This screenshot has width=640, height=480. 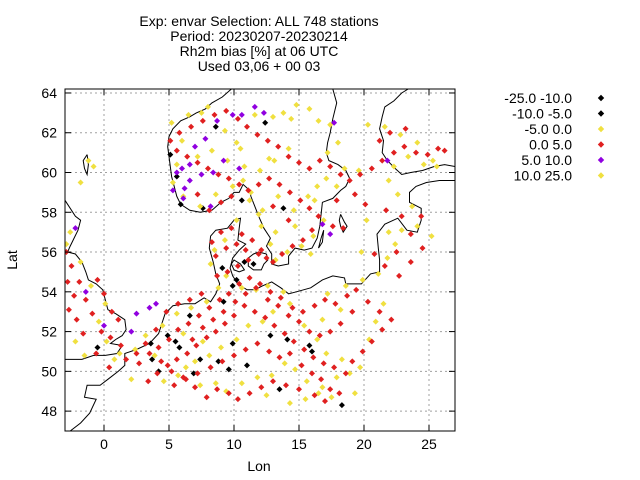 I want to click on y-tick-label: 52, so click(x=49, y=332).